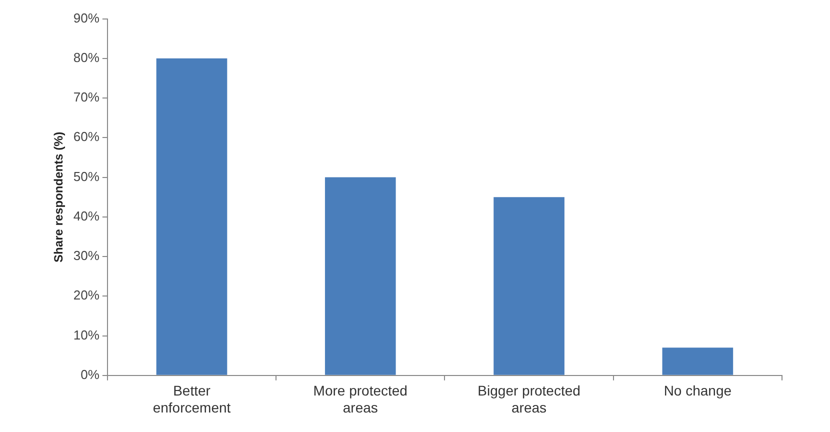  I want to click on y-tick-label: 0%, so click(90, 374).